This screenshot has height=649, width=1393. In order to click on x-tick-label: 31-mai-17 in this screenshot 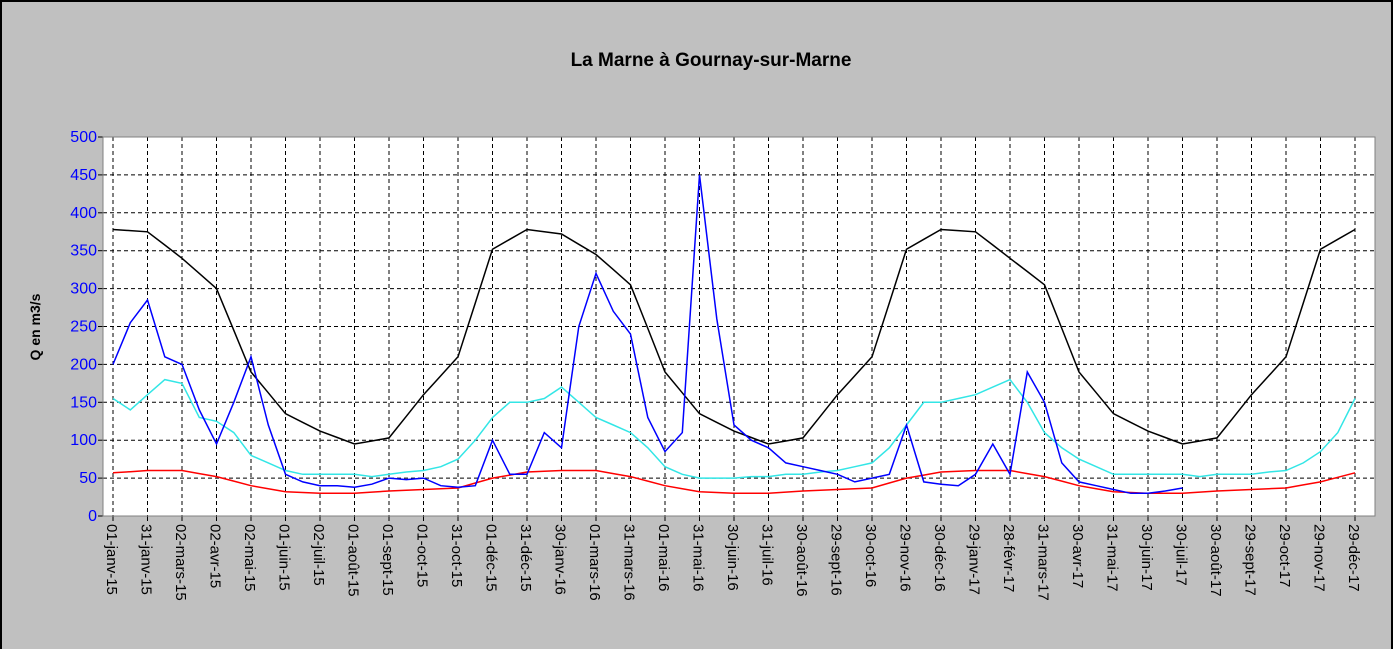, I will do `click(1112, 558)`.